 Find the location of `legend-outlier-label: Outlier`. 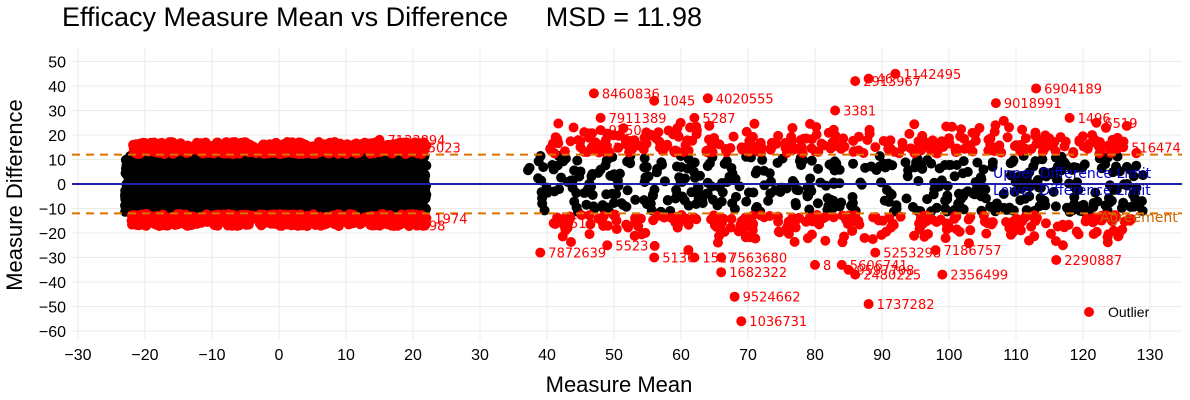

legend-outlier-label: Outlier is located at coordinates (1129, 312).